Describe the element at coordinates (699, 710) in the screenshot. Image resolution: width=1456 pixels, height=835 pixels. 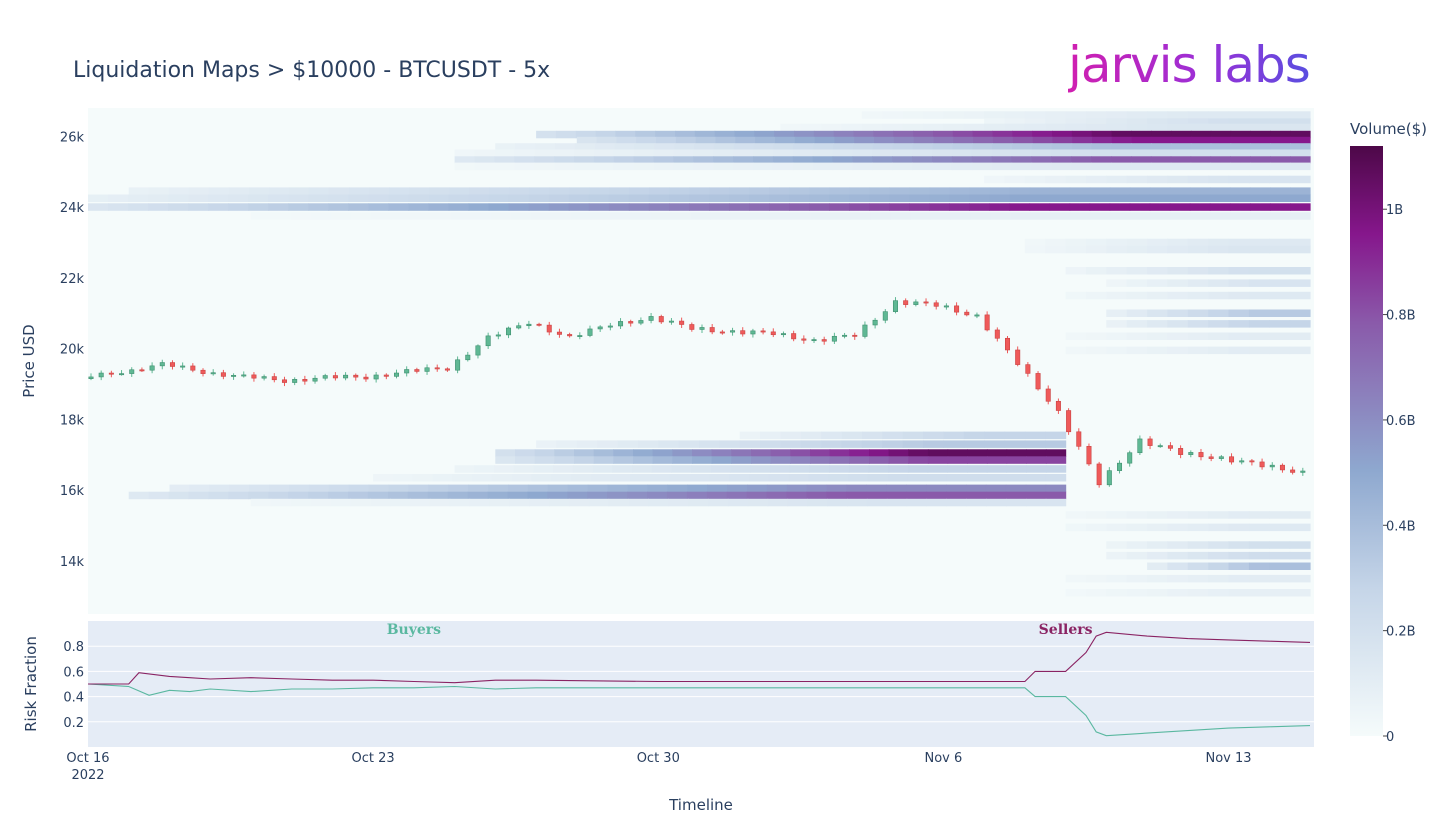
I see `risk-series-buyers` at that location.